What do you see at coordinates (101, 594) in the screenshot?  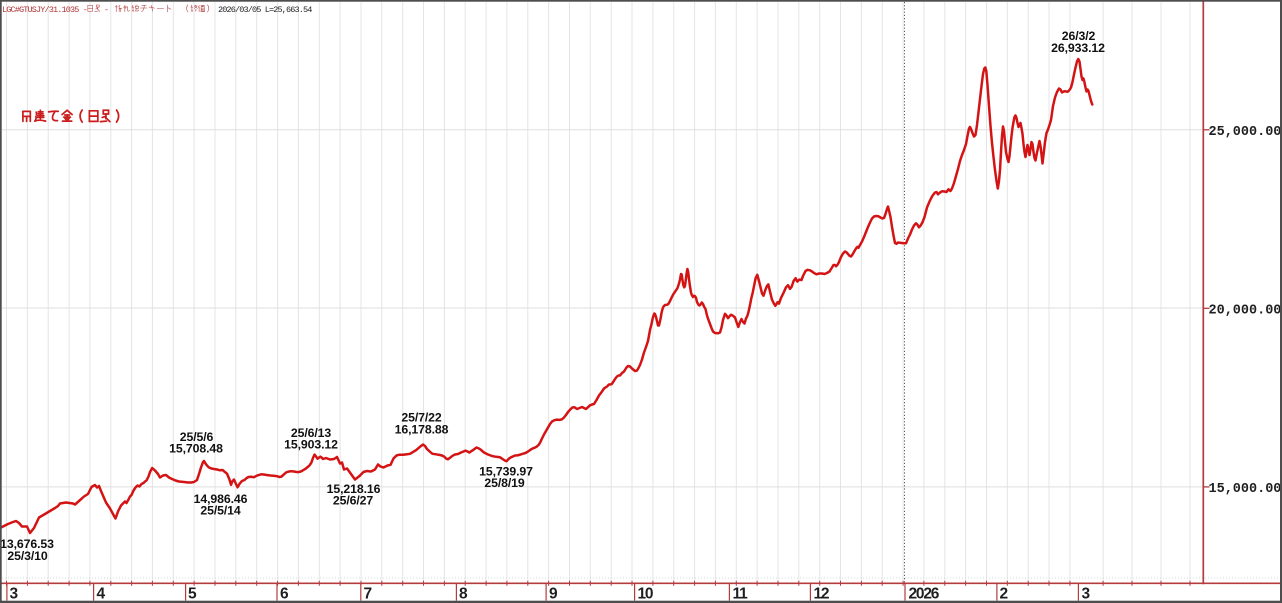 I see `svg-text: 4` at bounding box center [101, 594].